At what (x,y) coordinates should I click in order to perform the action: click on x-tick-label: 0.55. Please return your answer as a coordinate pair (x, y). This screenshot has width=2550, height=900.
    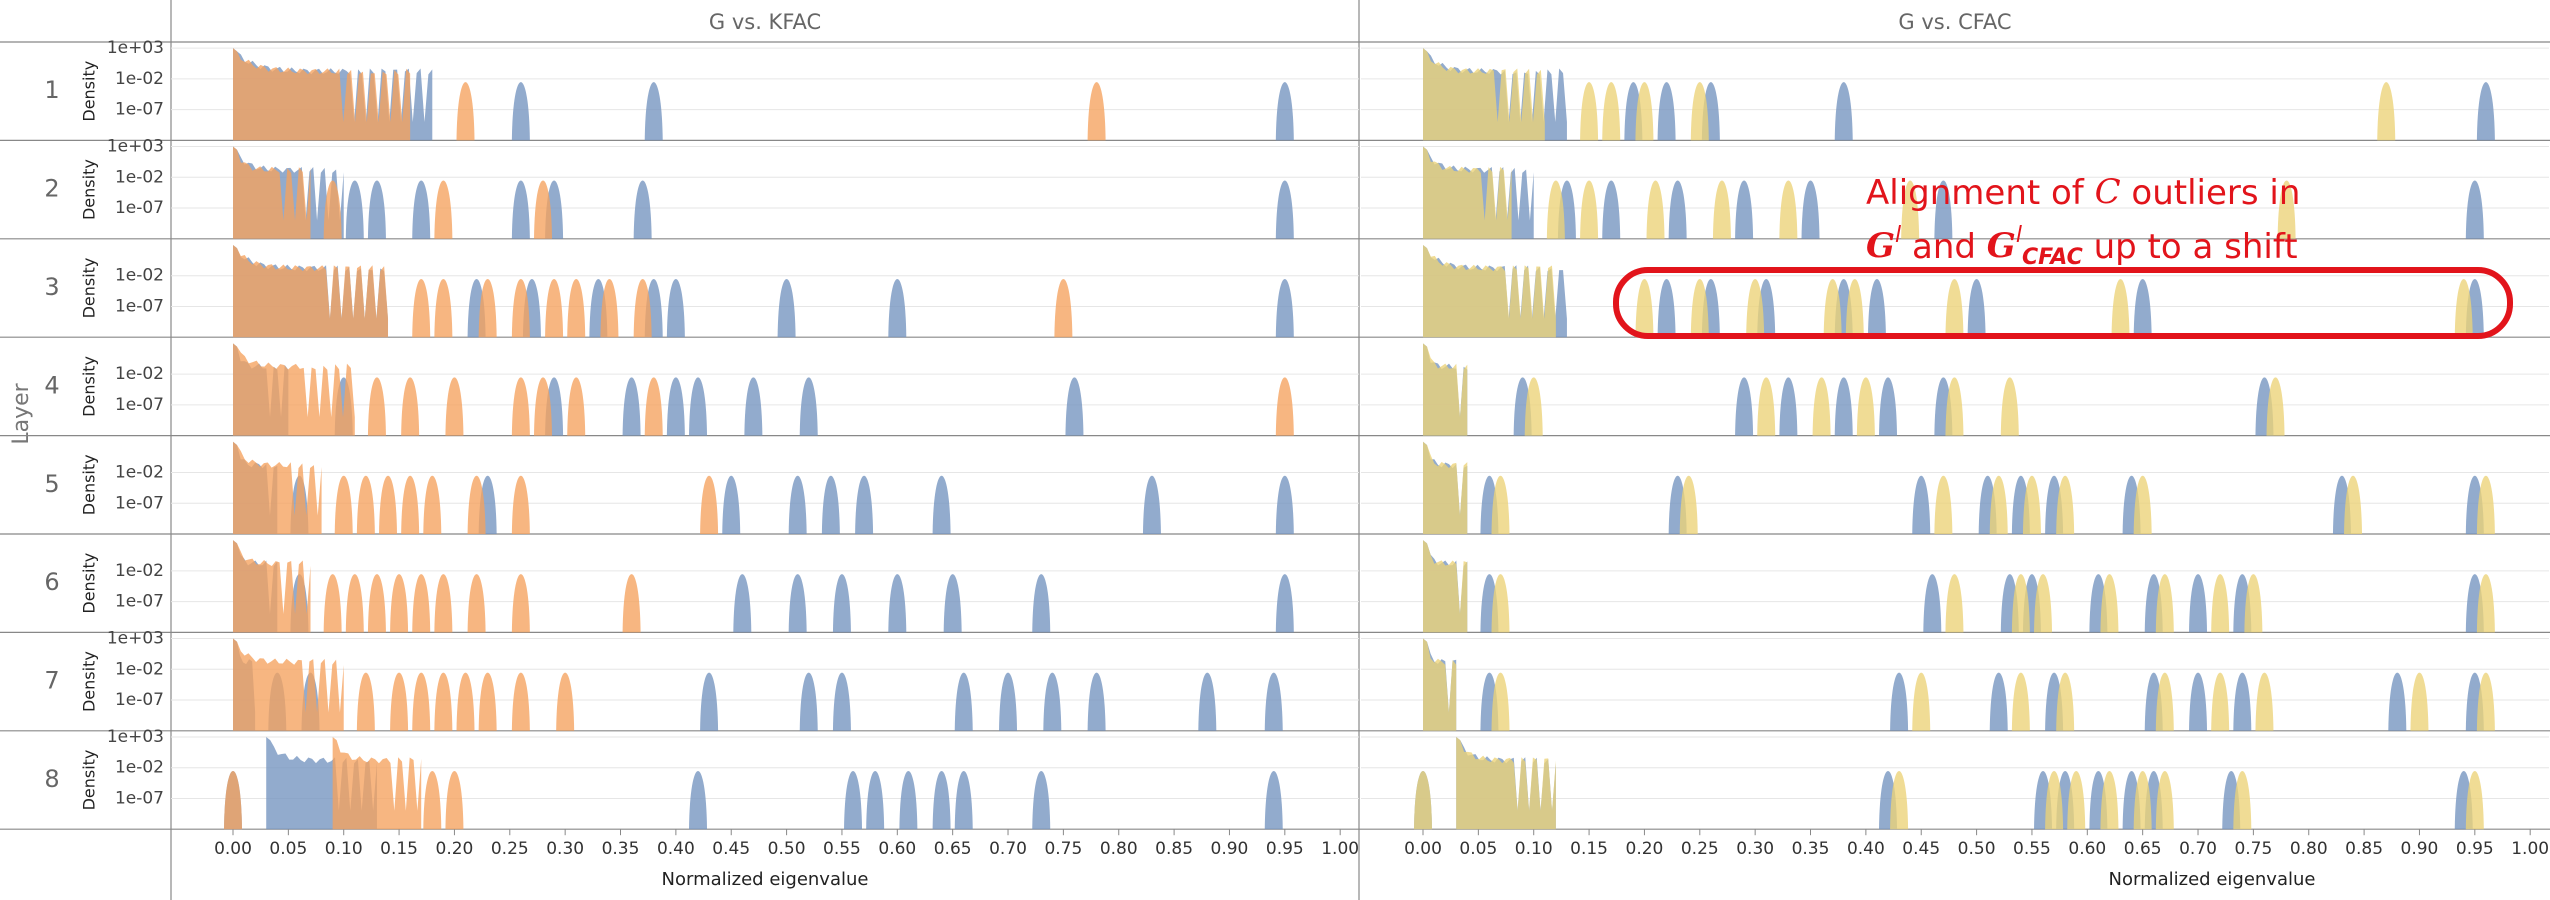
    Looking at the image, I should click on (2032, 849).